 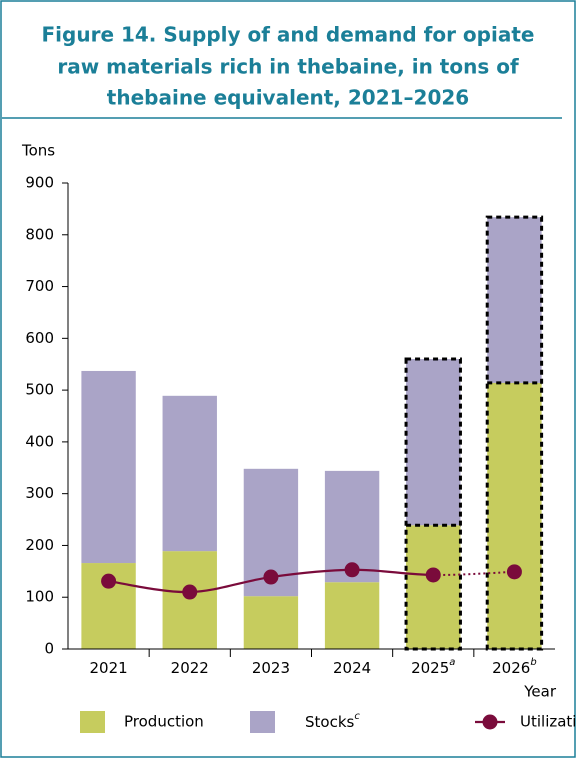 What do you see at coordinates (39, 441) in the screenshot?
I see `y-tick-label: 400` at bounding box center [39, 441].